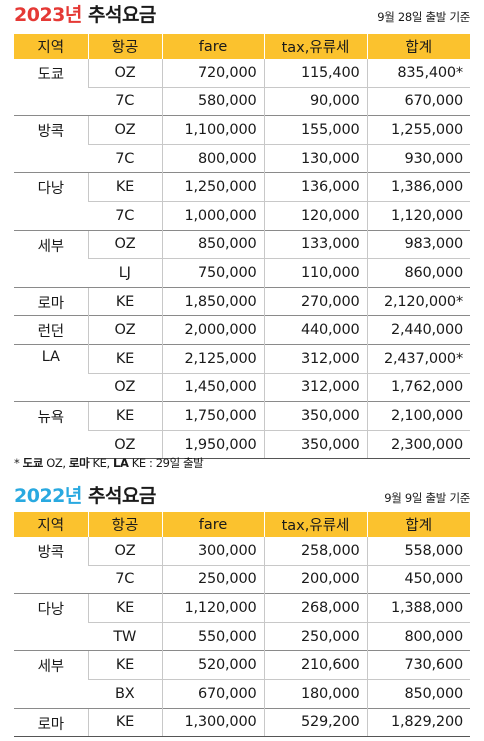  I want to click on tax-cell: 268,000, so click(315, 608).